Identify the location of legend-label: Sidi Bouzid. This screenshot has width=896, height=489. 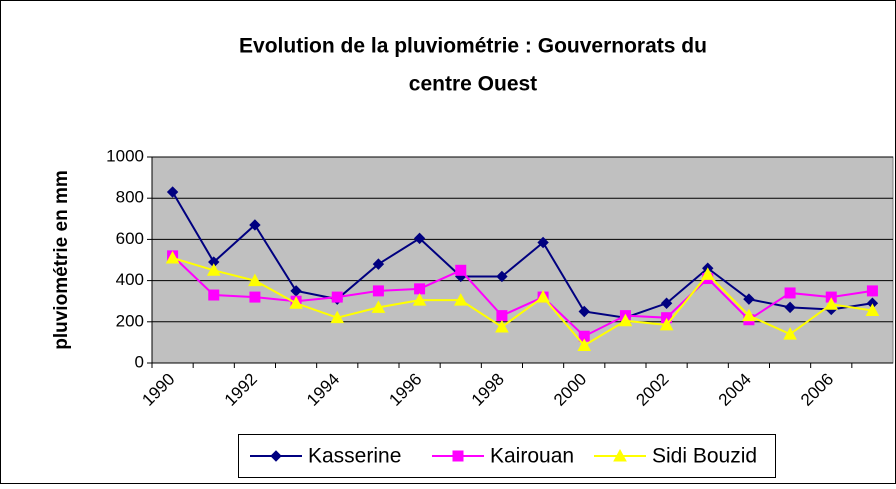
(704, 456).